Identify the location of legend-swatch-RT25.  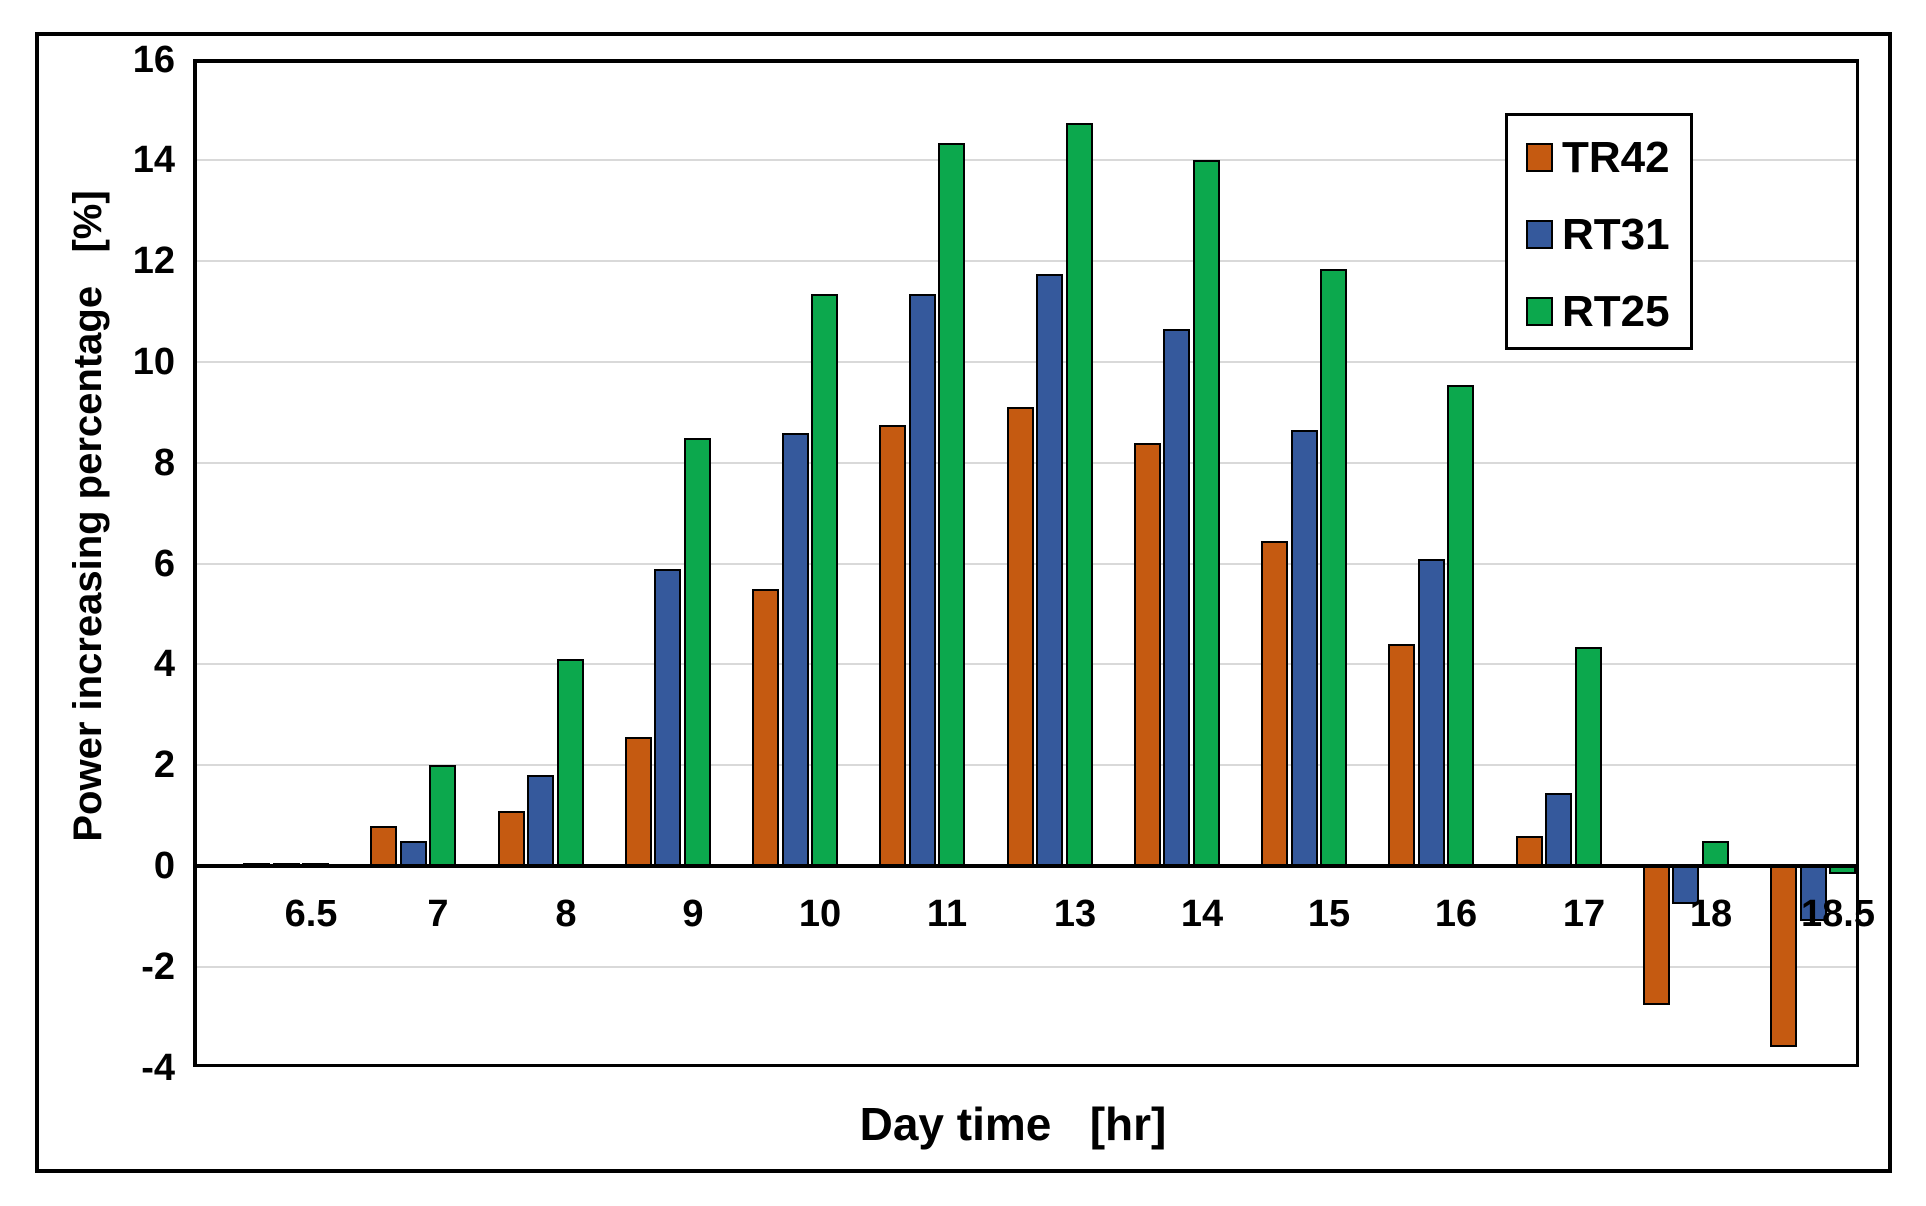
(1539, 311).